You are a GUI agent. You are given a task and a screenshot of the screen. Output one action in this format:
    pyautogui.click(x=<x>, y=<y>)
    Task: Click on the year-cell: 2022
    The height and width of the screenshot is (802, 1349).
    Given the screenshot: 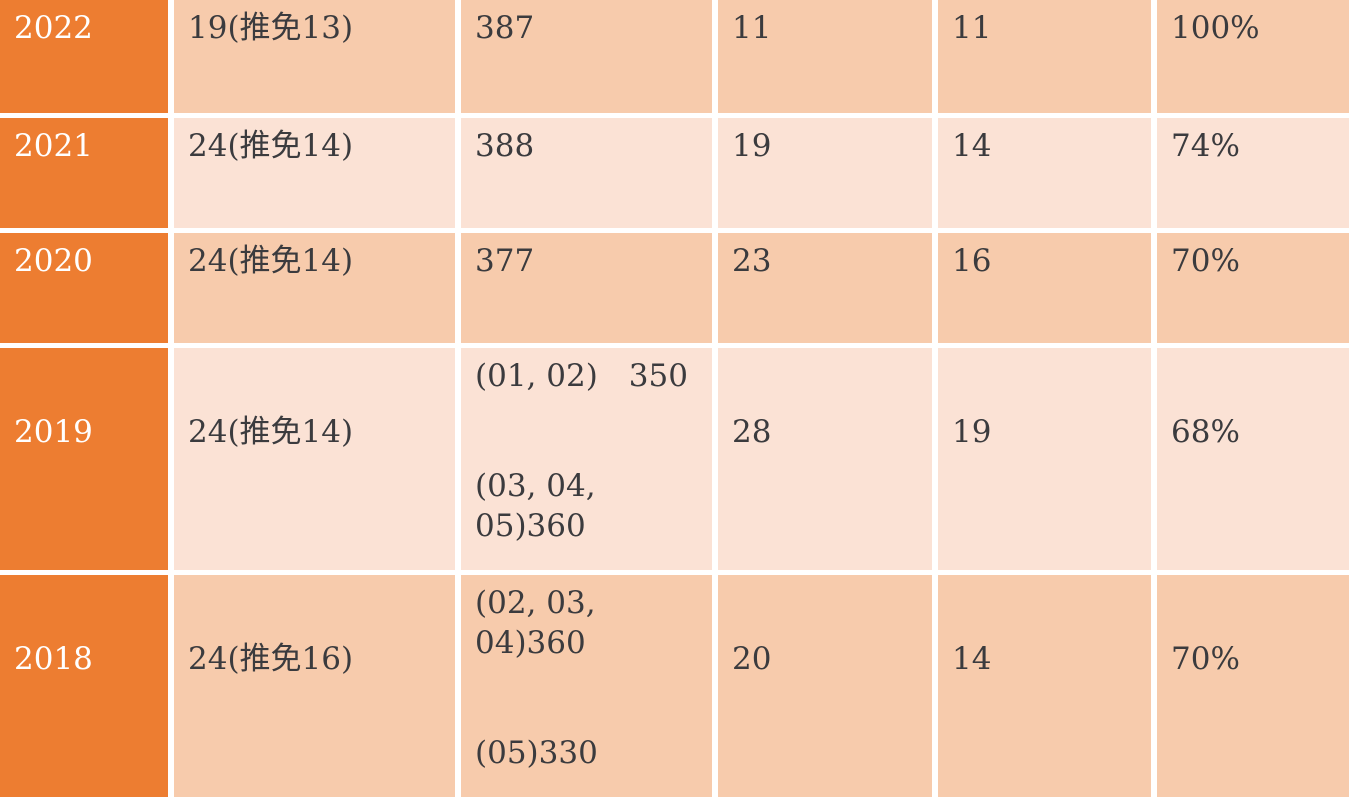 What is the action you would take?
    pyautogui.click(x=84, y=56)
    